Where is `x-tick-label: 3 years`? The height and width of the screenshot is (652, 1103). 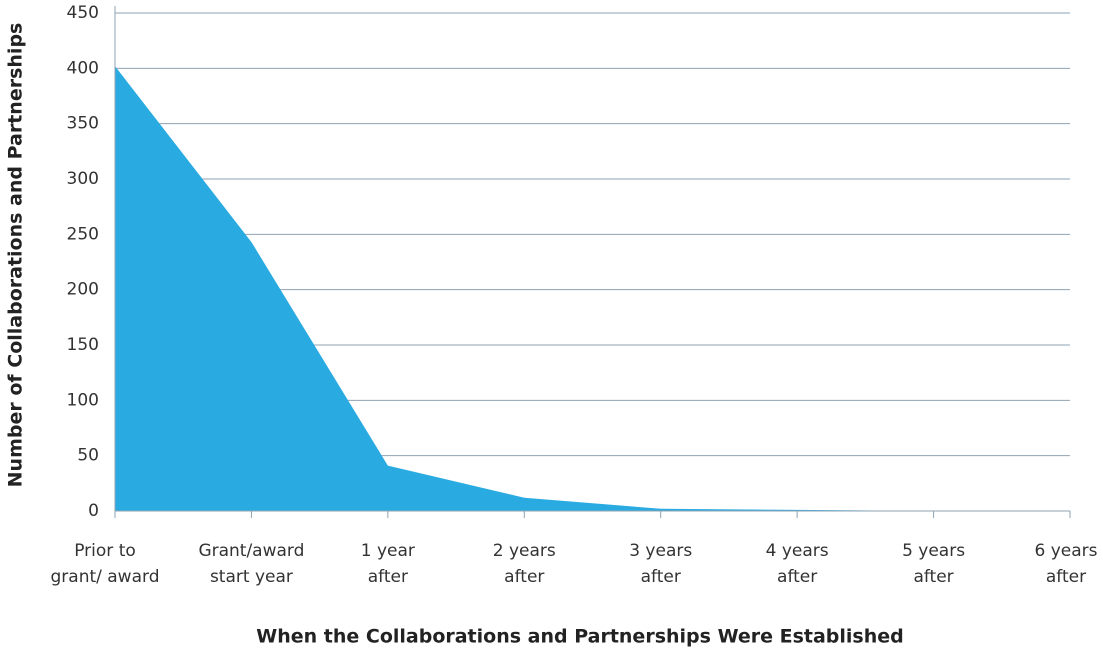 x-tick-label: 3 years is located at coordinates (660, 551).